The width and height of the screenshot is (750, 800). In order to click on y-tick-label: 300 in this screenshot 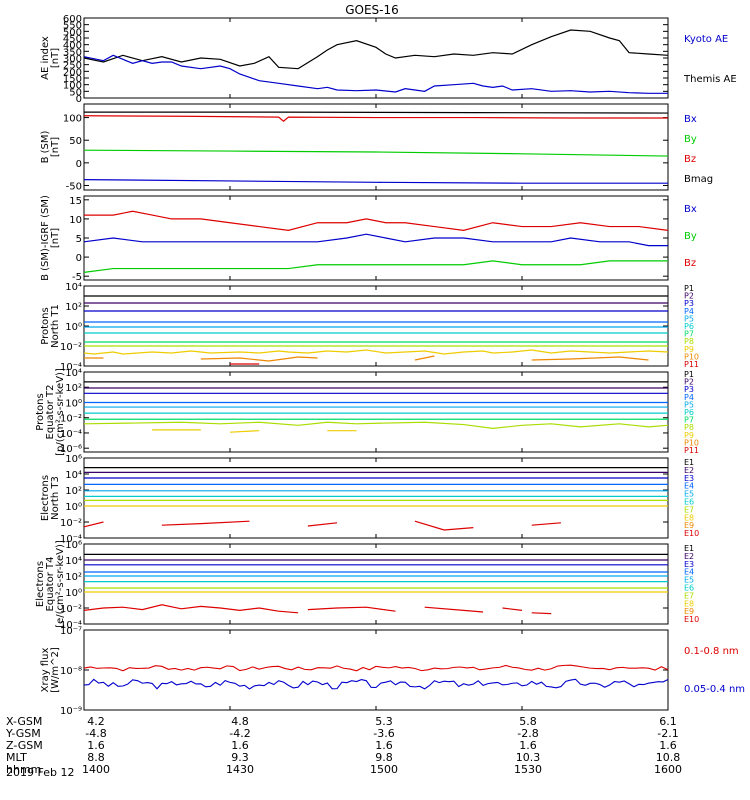, I will do `click(72, 59)`.